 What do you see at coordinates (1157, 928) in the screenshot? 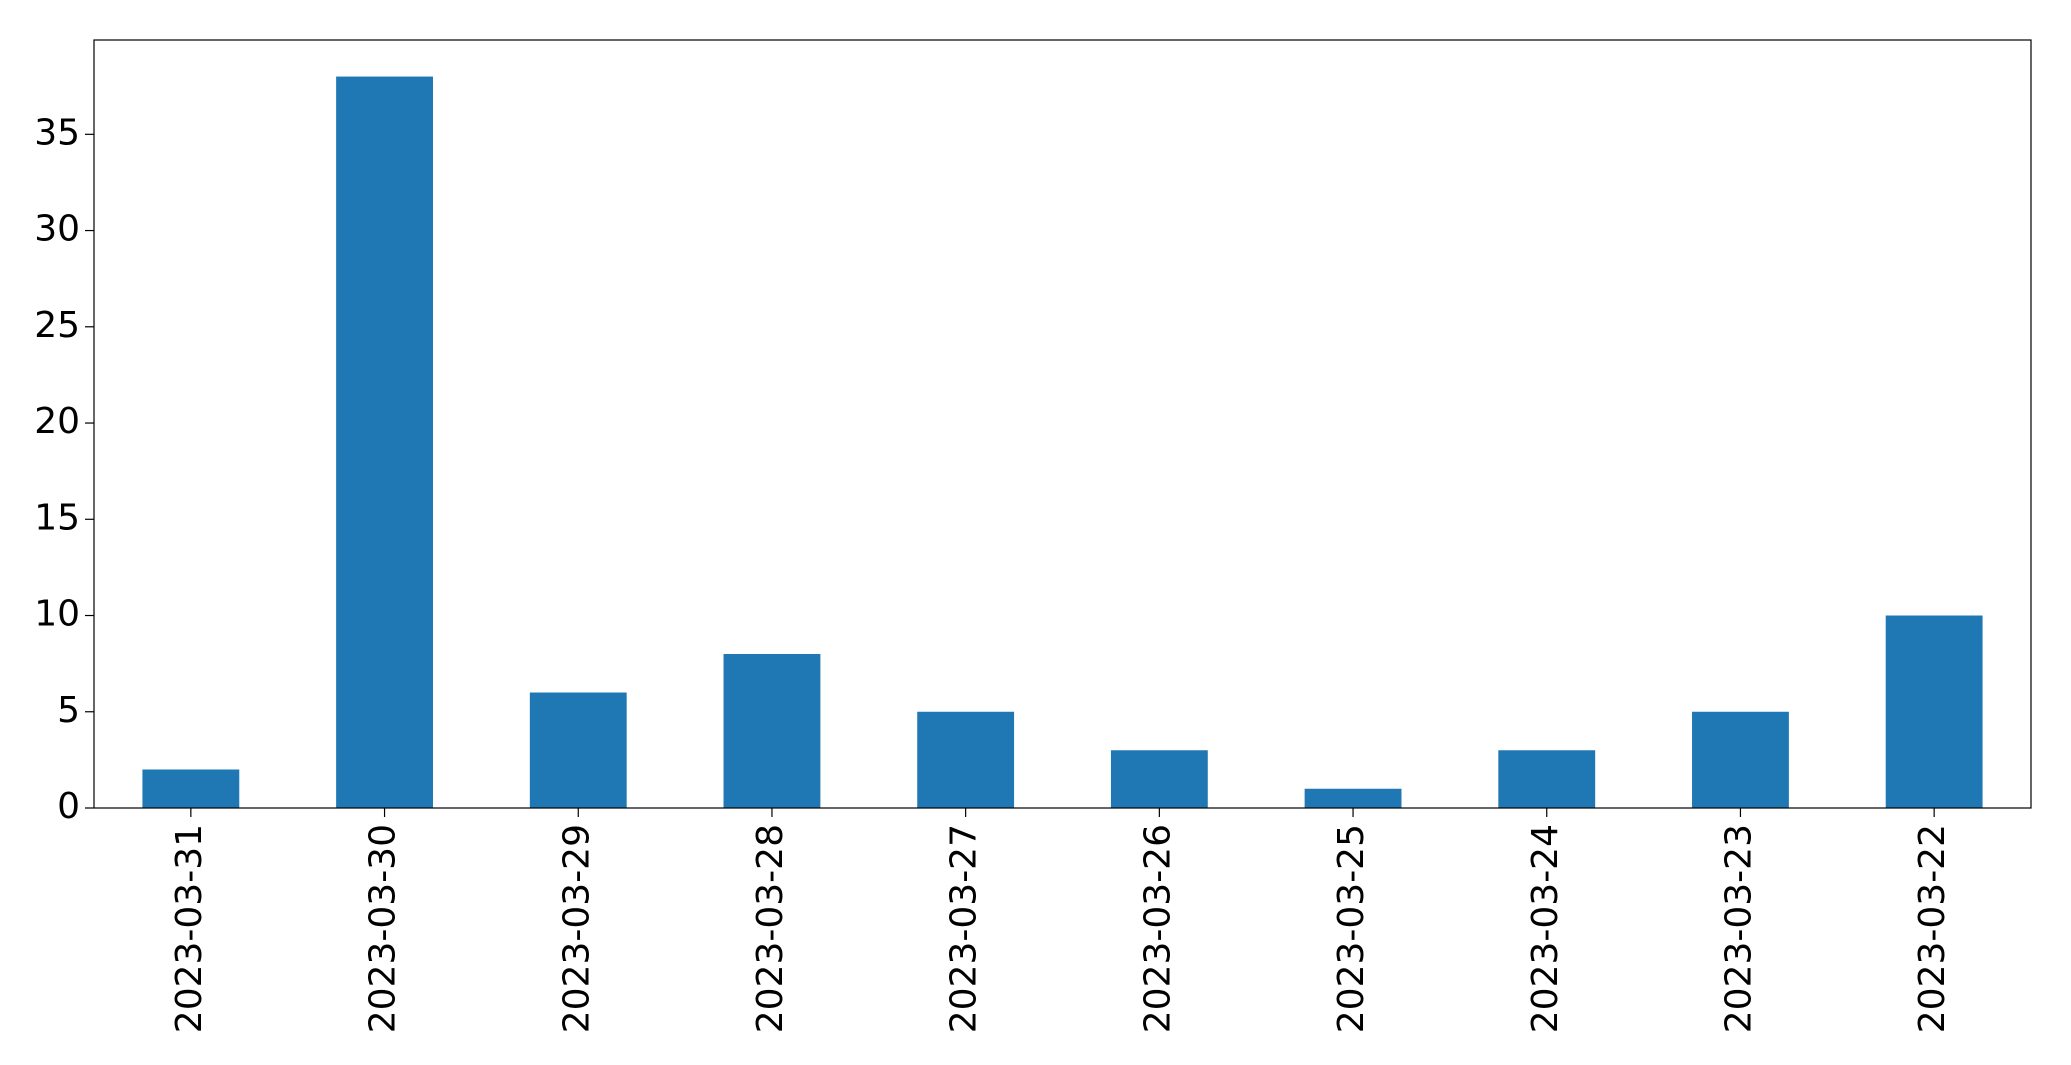
I see `x-tick-label: 2023-03-26` at bounding box center [1157, 928].